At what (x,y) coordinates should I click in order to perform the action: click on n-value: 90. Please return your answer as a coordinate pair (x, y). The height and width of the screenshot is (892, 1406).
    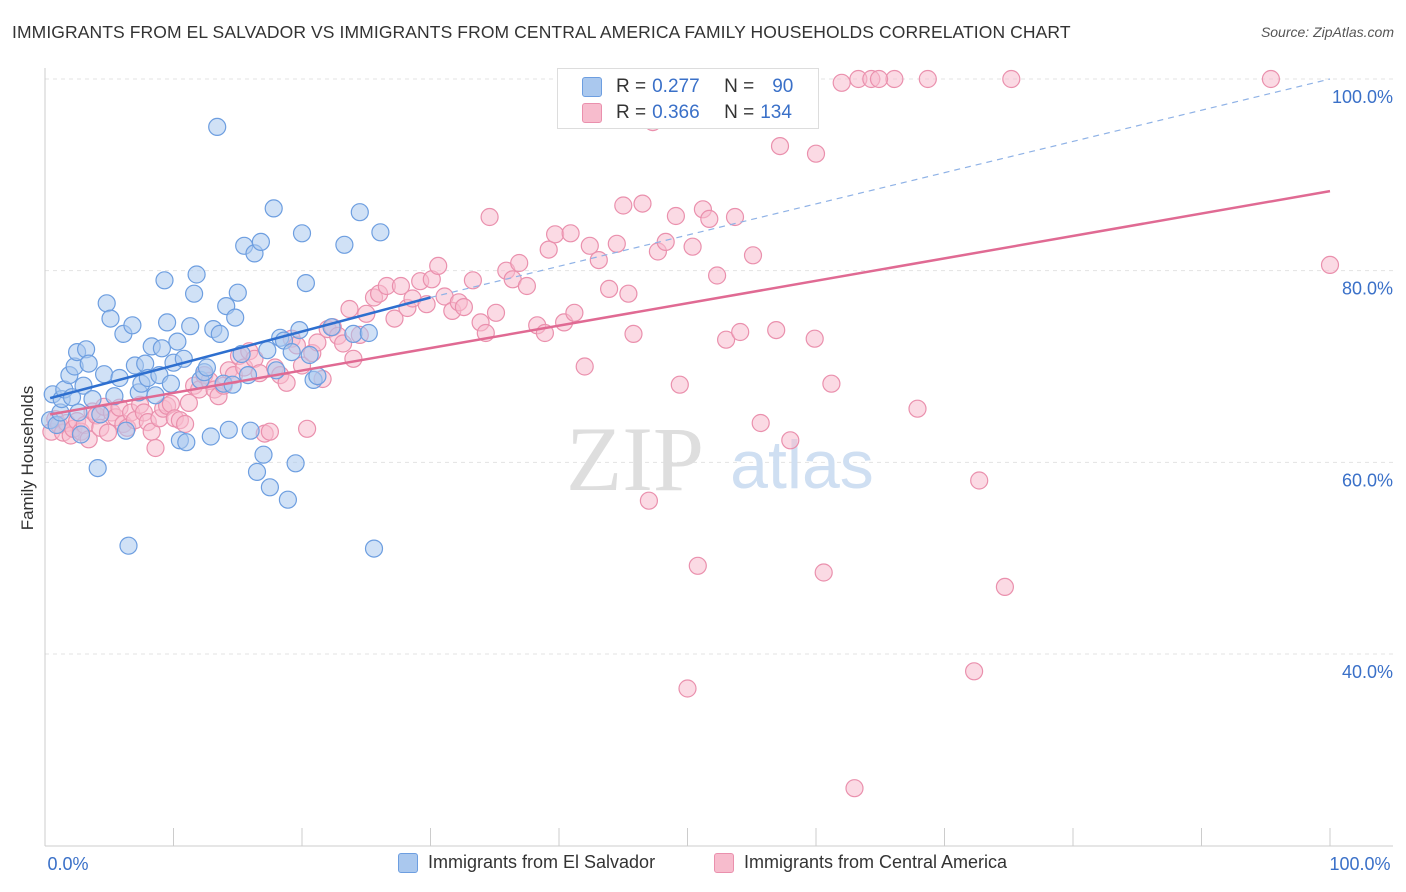
    Looking at the image, I should click on (783, 86).